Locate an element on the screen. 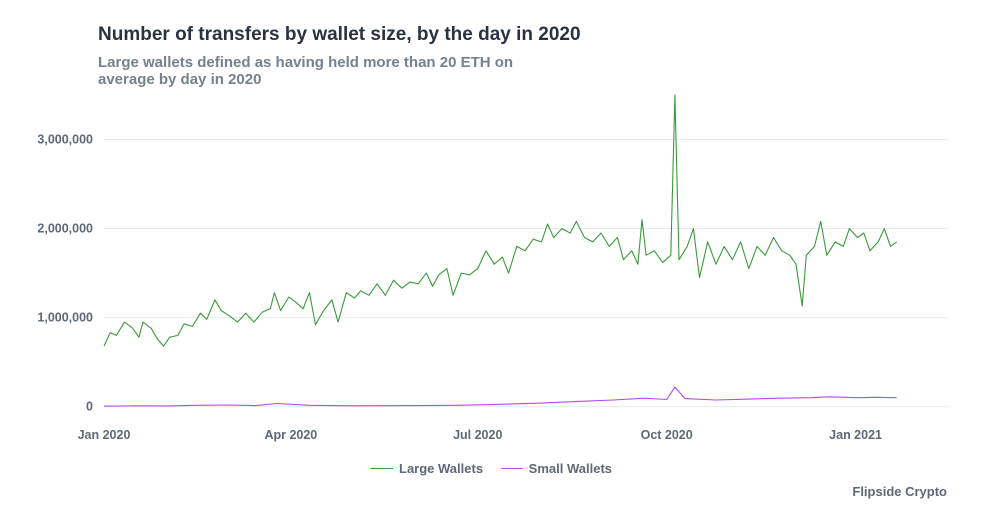 The height and width of the screenshot is (508, 983). legend-swatch-small-wallets is located at coordinates (511, 468).